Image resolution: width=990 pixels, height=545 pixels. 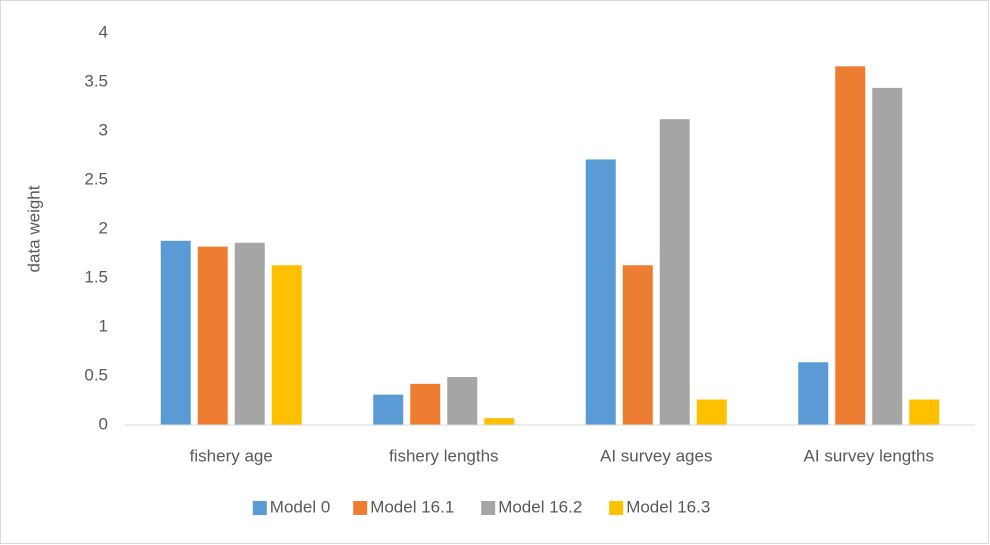 I want to click on x-tick-label: AI survey ages, so click(x=656, y=455).